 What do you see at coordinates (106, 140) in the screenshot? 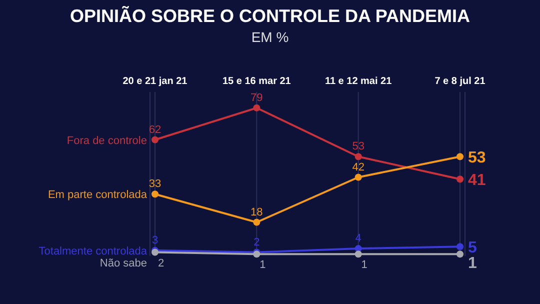
I see `series-label: Fora de controle` at bounding box center [106, 140].